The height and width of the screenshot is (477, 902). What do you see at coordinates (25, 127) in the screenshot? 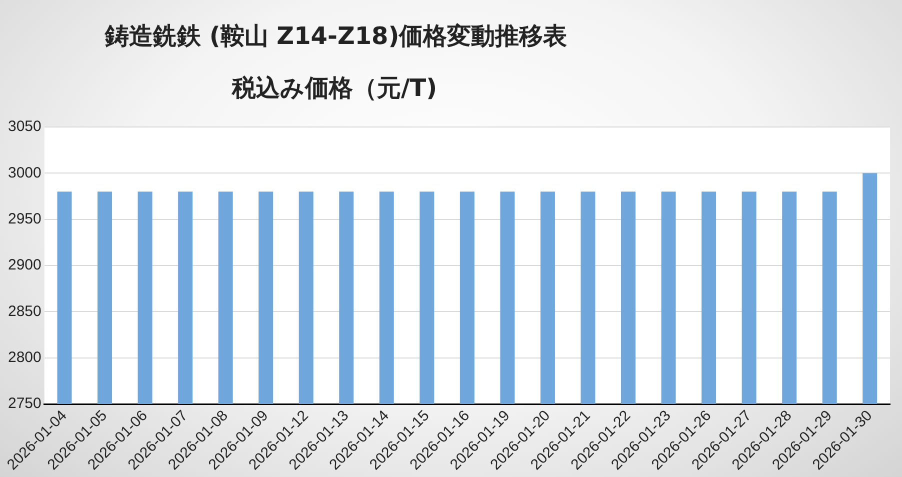
I see `y-tick-label: 3050` at bounding box center [25, 127].